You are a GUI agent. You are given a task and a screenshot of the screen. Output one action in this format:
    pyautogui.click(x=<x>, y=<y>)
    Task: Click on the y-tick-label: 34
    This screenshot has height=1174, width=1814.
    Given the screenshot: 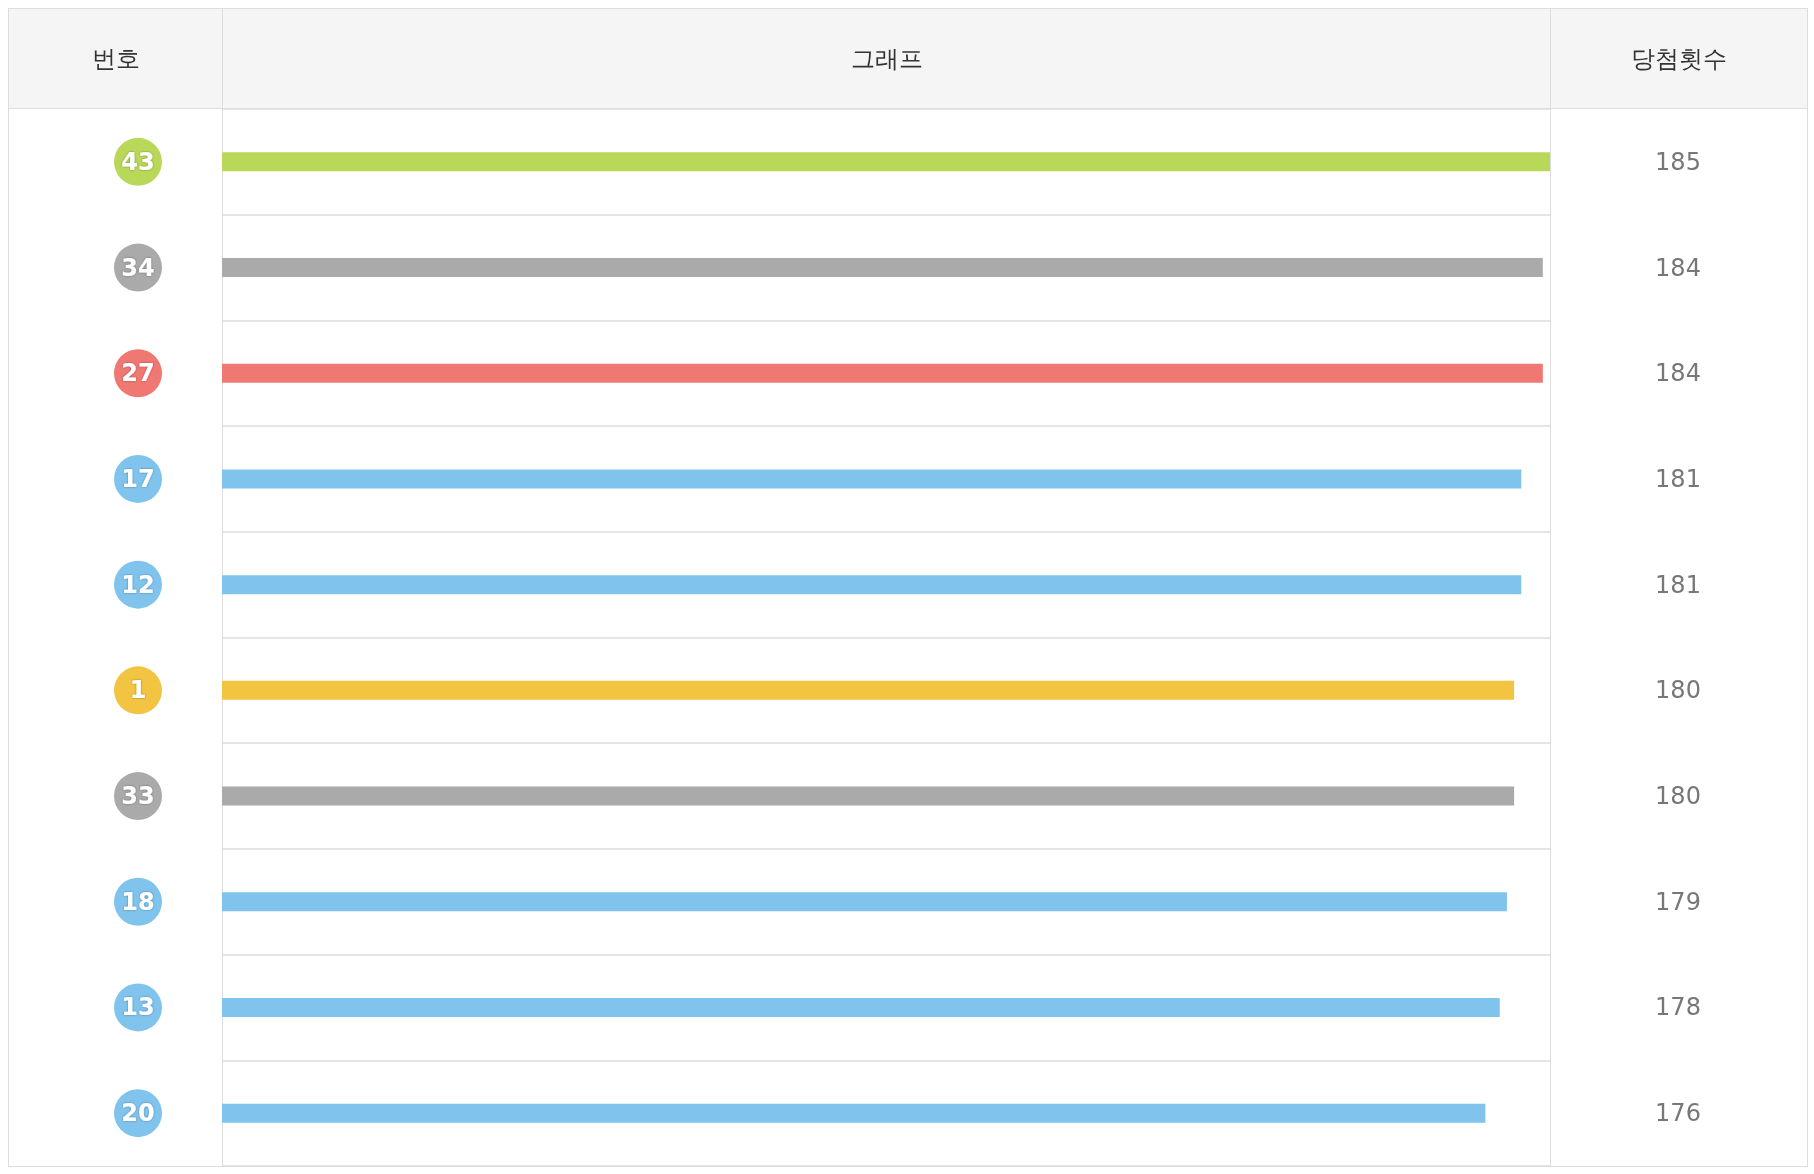 What is the action you would take?
    pyautogui.click(x=138, y=267)
    